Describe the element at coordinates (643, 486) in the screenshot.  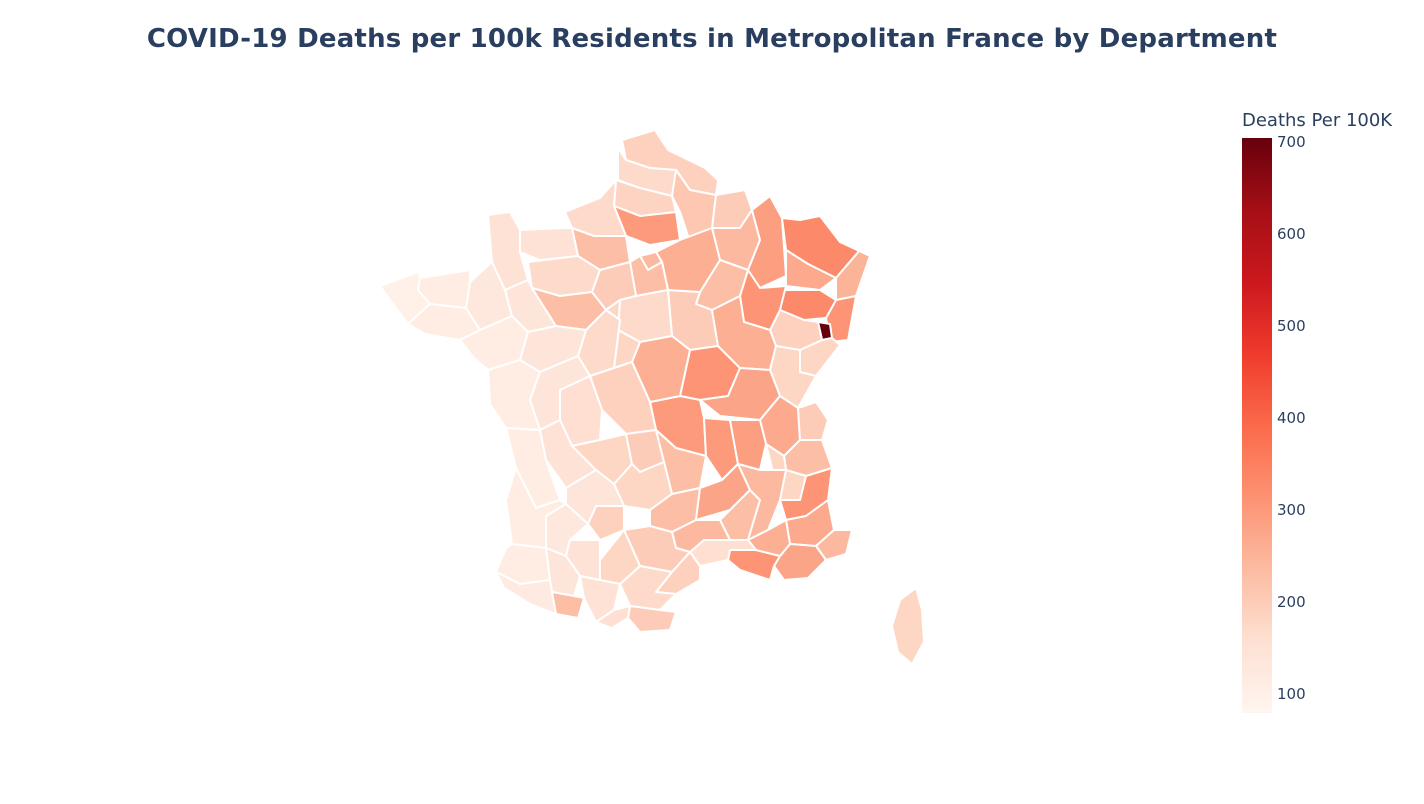
I see `department-correze: Correze: 180` at that location.